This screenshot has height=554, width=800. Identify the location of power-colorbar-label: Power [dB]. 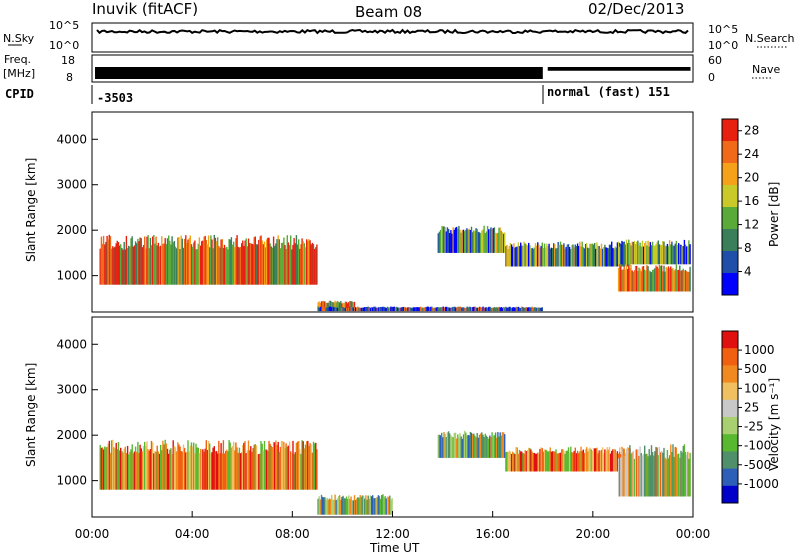
(774, 214).